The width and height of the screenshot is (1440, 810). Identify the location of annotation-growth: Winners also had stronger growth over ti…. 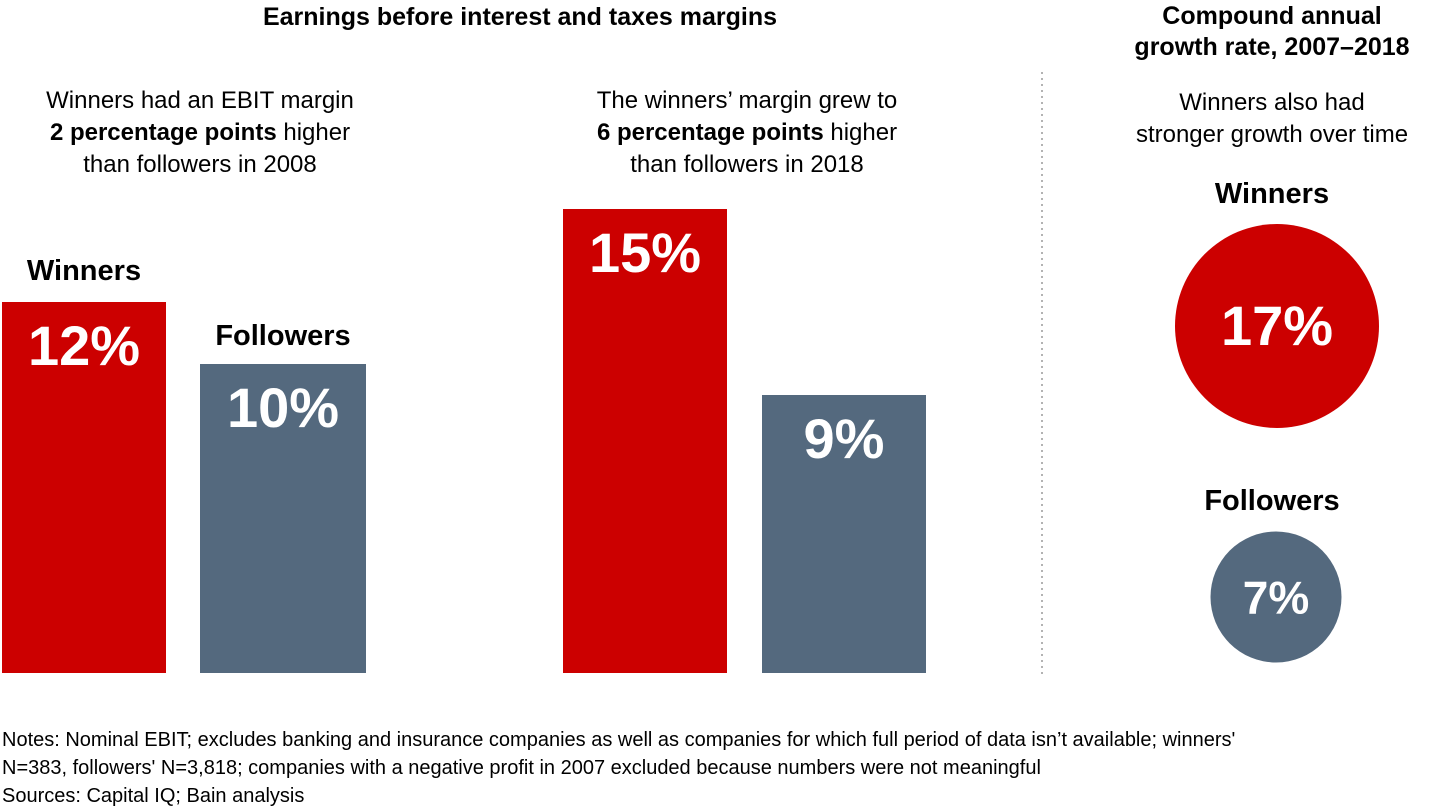
(1268, 119).